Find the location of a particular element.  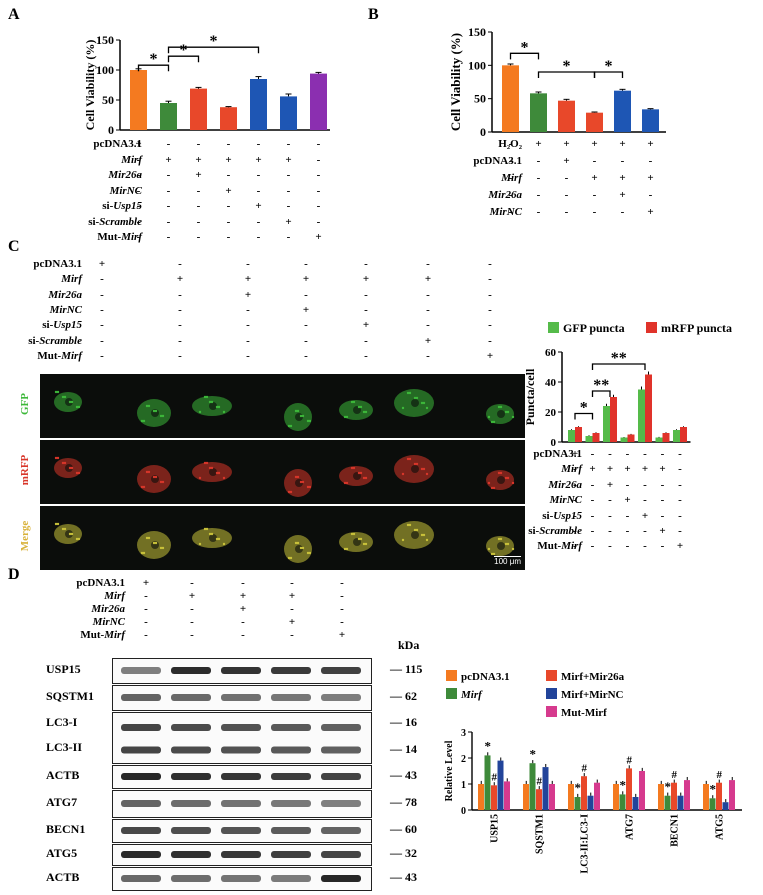

blot-kda-label: — 16 is located at coordinates (403, 722).